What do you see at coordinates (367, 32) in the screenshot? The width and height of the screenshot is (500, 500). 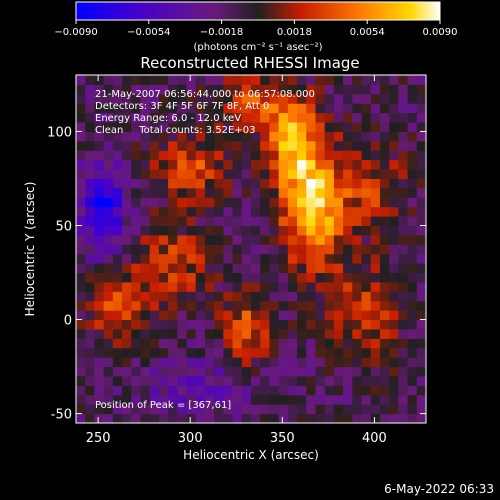 I see `colorbar-tick-label: 0.0054` at bounding box center [367, 32].